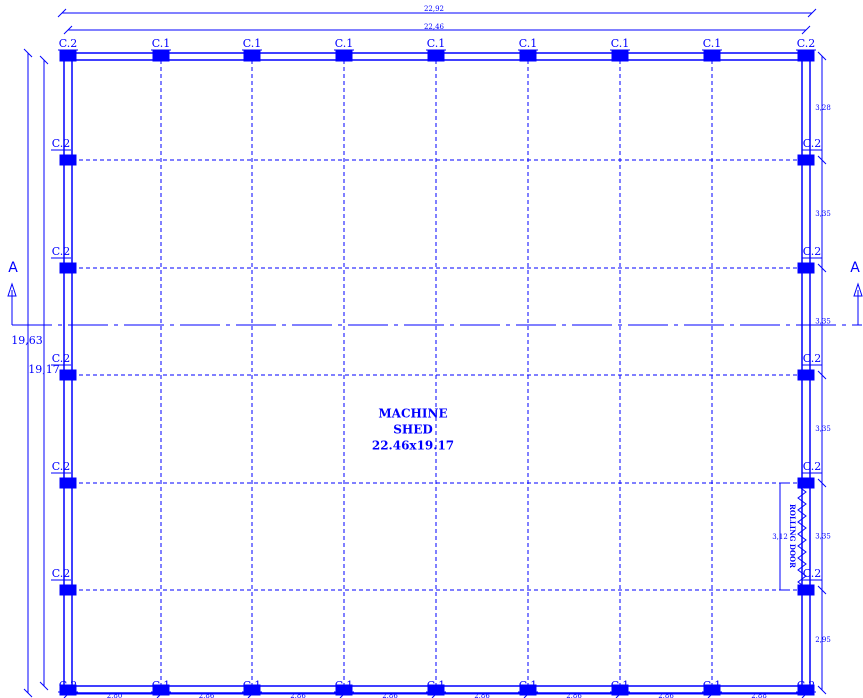 The height and width of the screenshot is (698, 863). What do you see at coordinates (413, 446) in the screenshot?
I see `room-size: 22.46x19.17` at bounding box center [413, 446].